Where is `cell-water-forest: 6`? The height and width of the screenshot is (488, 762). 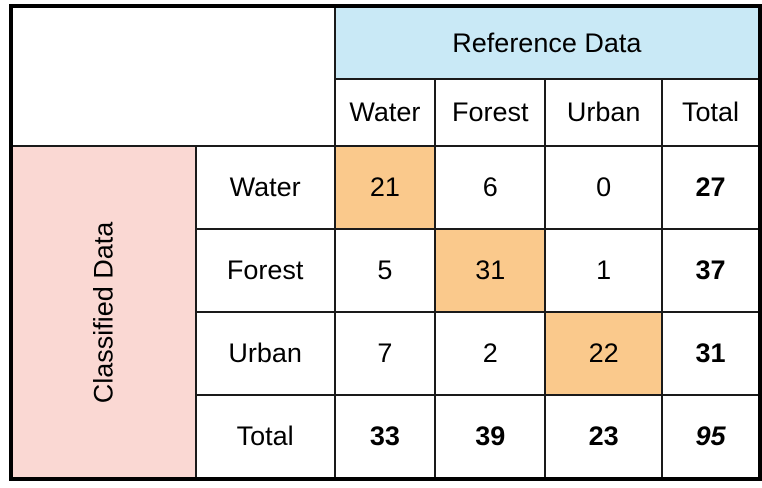
cell-water-forest: 6 is located at coordinates (490, 187).